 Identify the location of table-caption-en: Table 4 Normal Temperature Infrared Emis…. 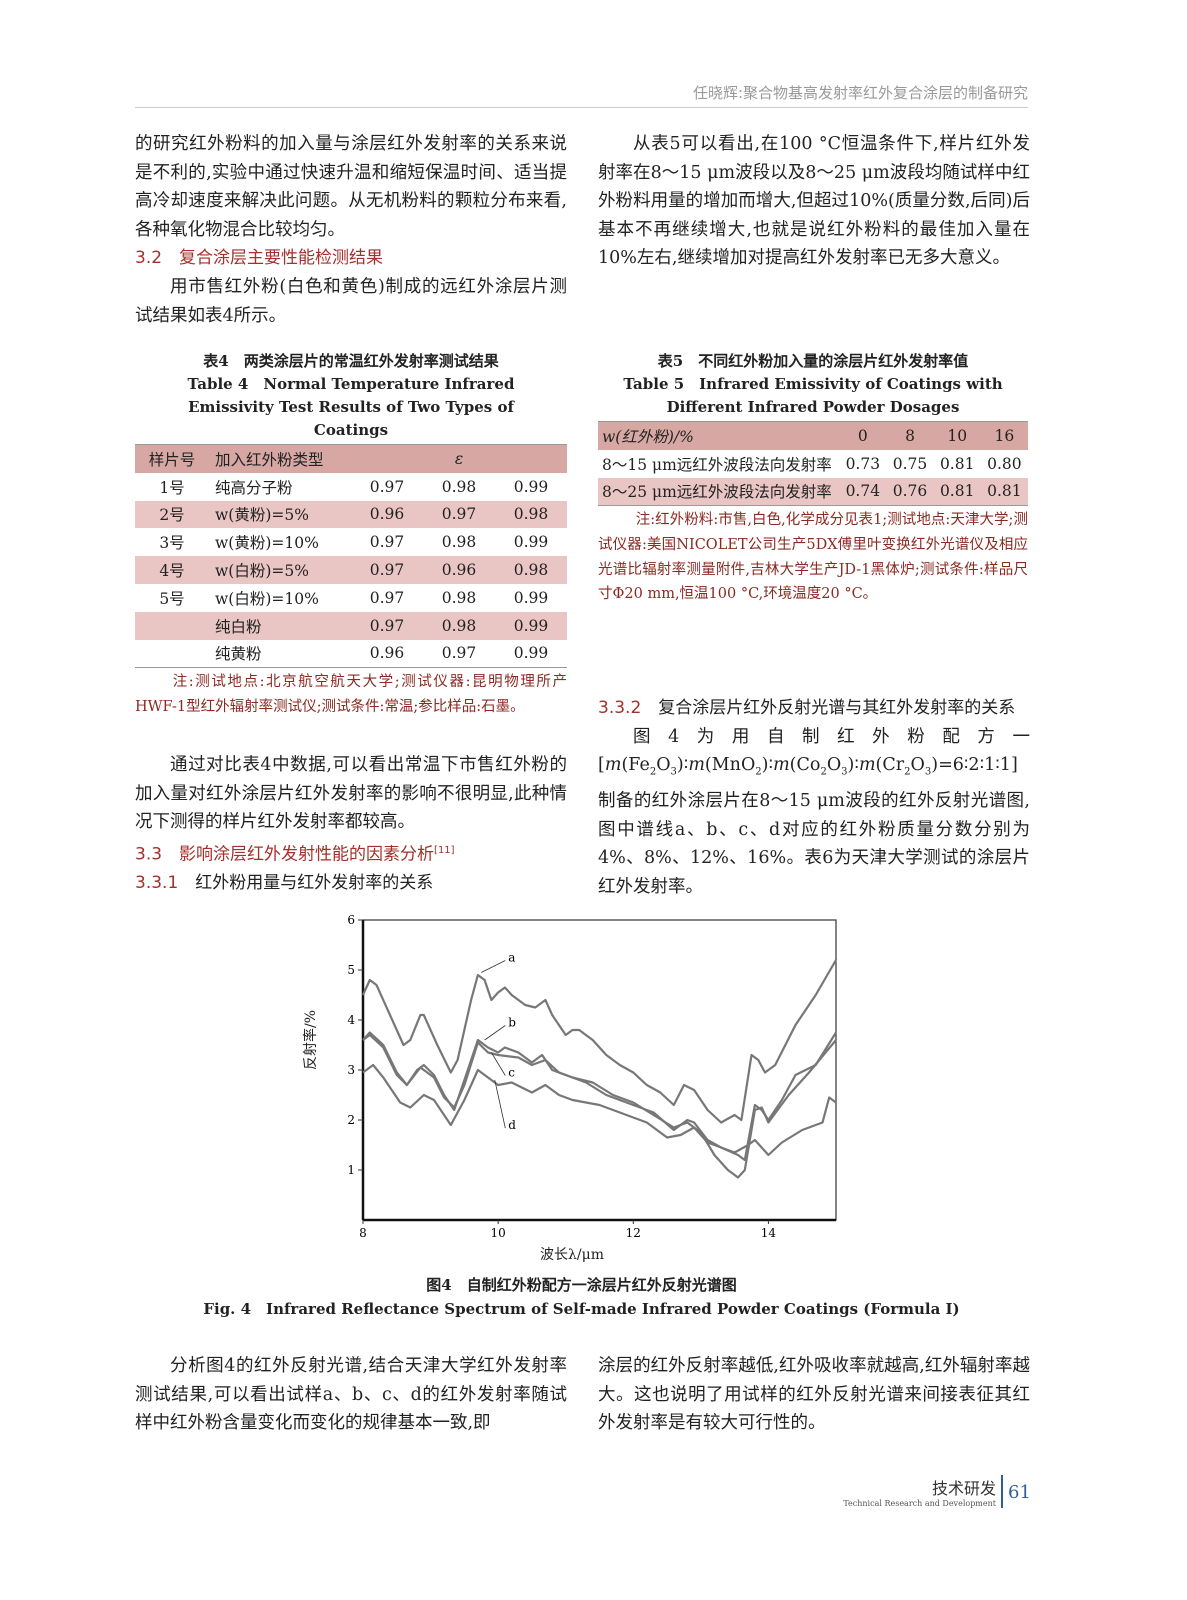
(351, 407).